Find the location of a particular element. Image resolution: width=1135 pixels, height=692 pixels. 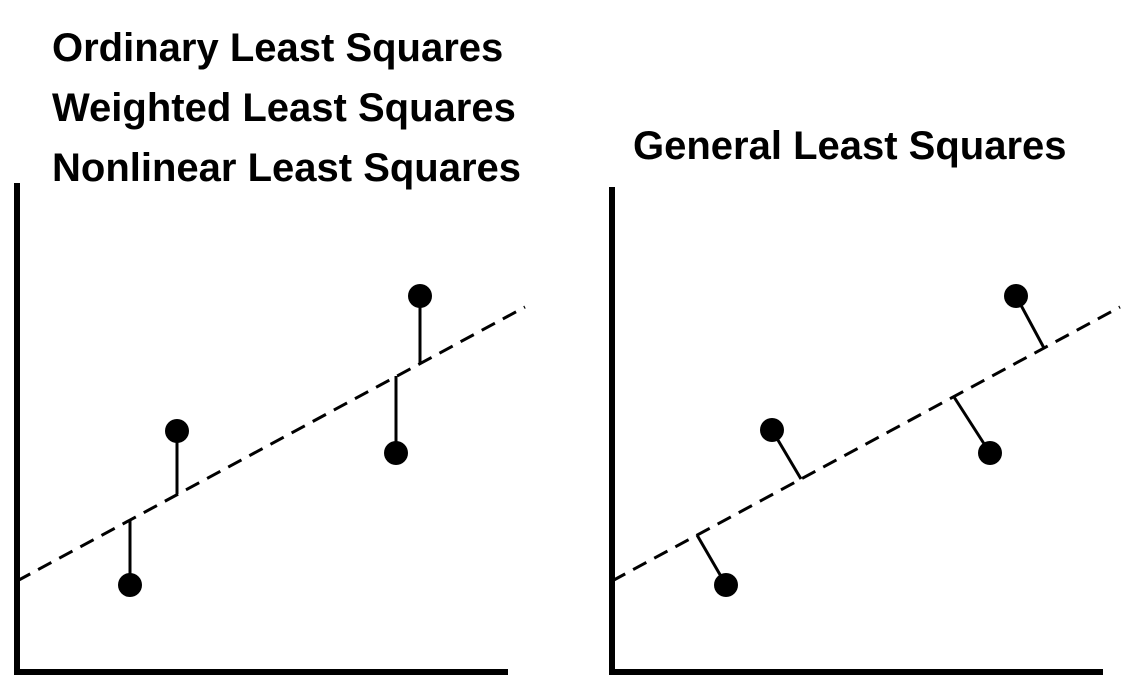

title-general-least-squares: General Least Squares is located at coordinates (850, 146).